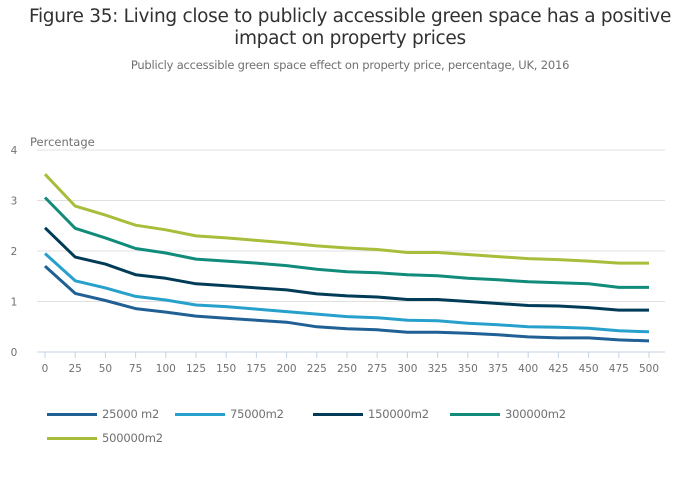 This screenshot has width=700, height=502. I want to click on legend-item: 25000 m2, so click(103, 414).